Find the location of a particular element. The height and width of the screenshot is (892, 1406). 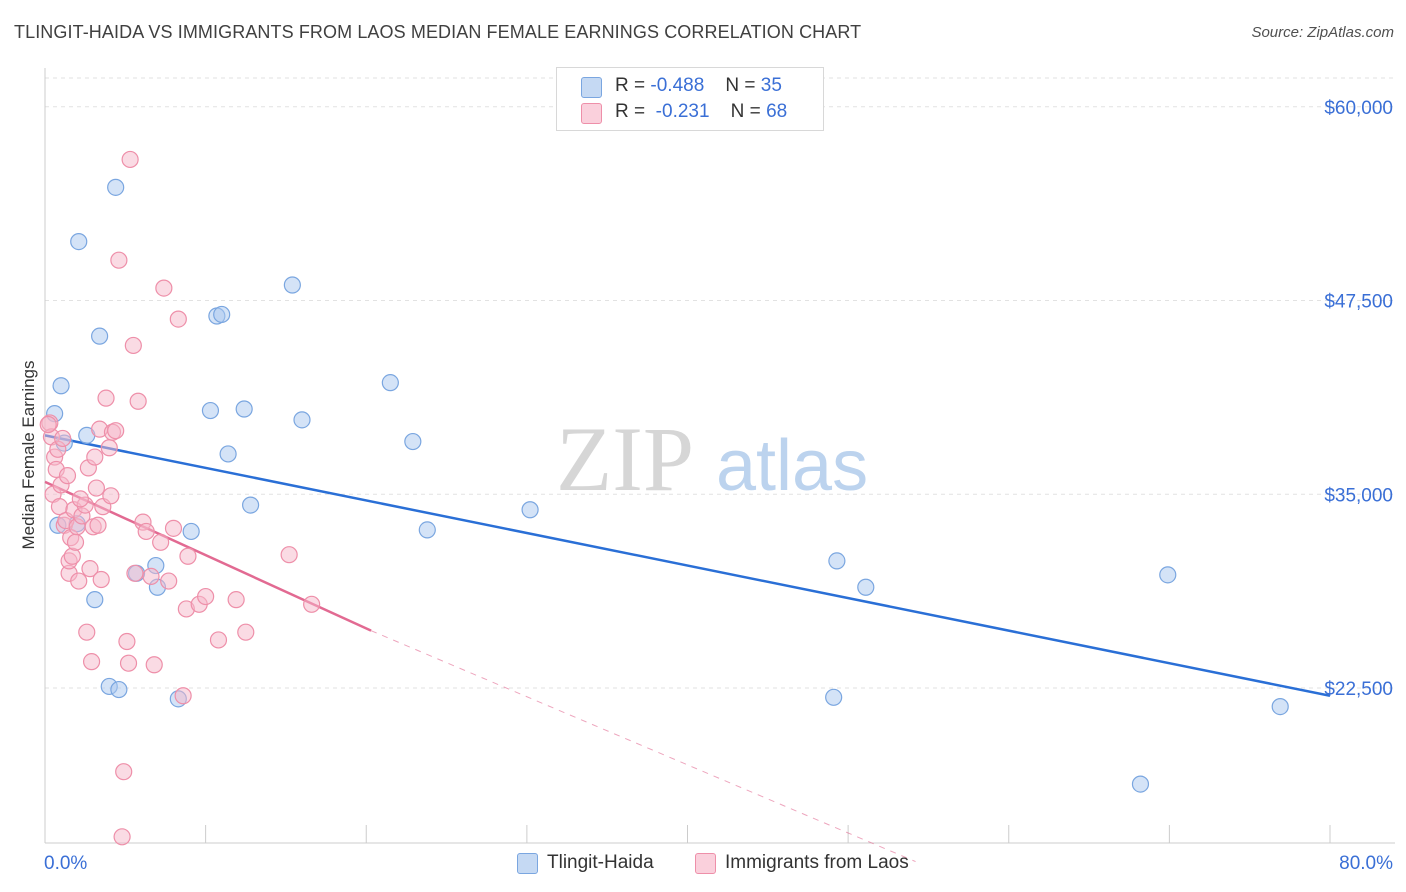

y-tick-labels: $60,000 $47,500 $35,000 $22,500 is located at coordinates (1358, 399).